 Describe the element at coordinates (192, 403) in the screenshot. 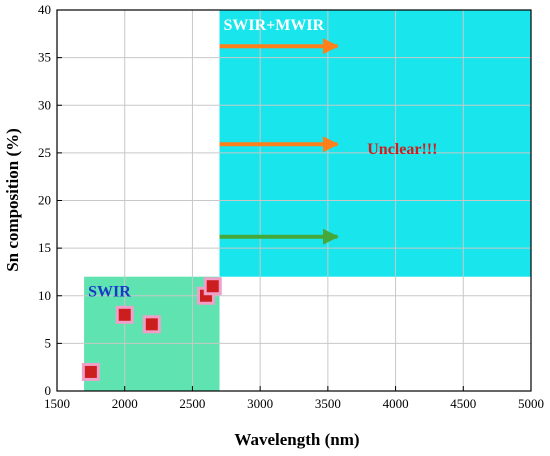

I see `x-tick-label: 2500` at that location.